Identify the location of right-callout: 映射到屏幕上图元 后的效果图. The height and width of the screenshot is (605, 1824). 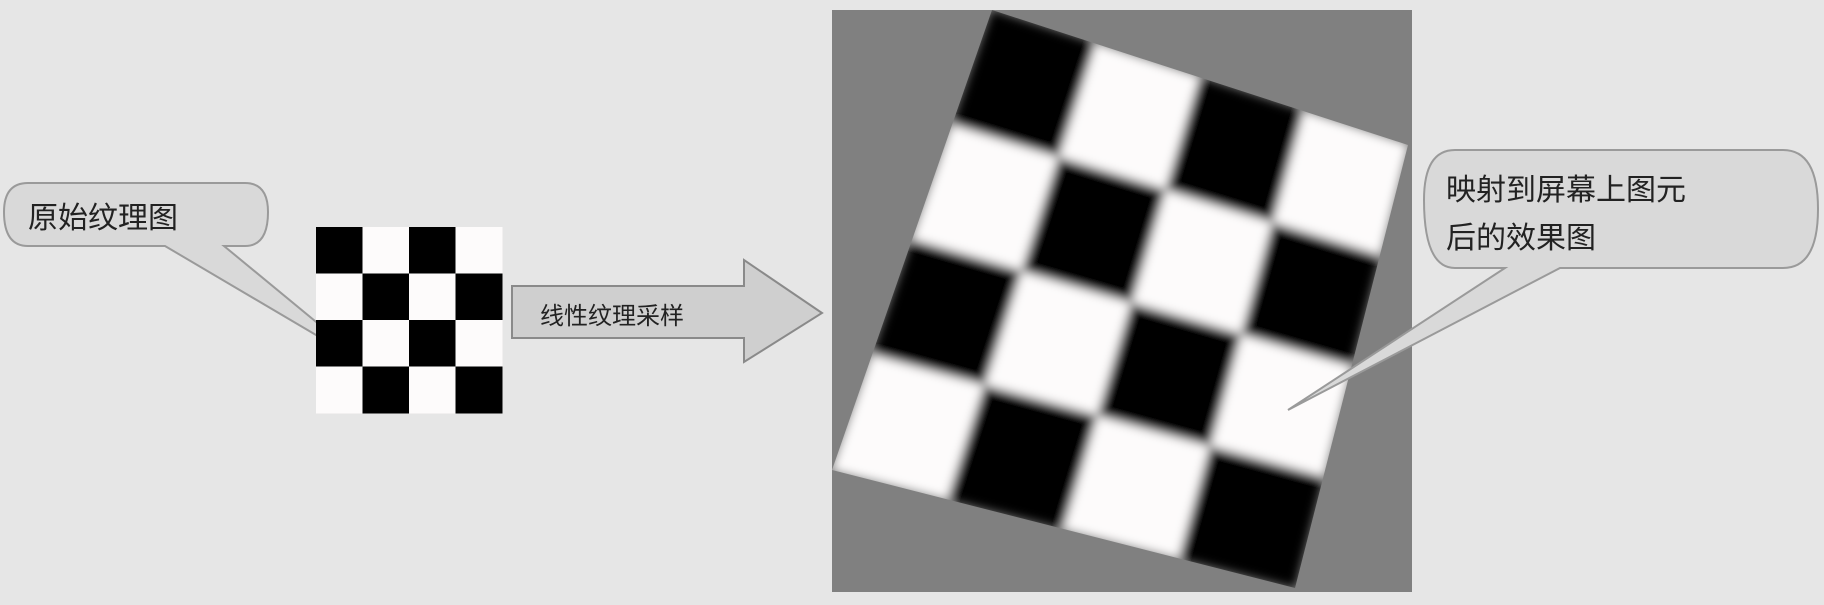
(1553, 280).